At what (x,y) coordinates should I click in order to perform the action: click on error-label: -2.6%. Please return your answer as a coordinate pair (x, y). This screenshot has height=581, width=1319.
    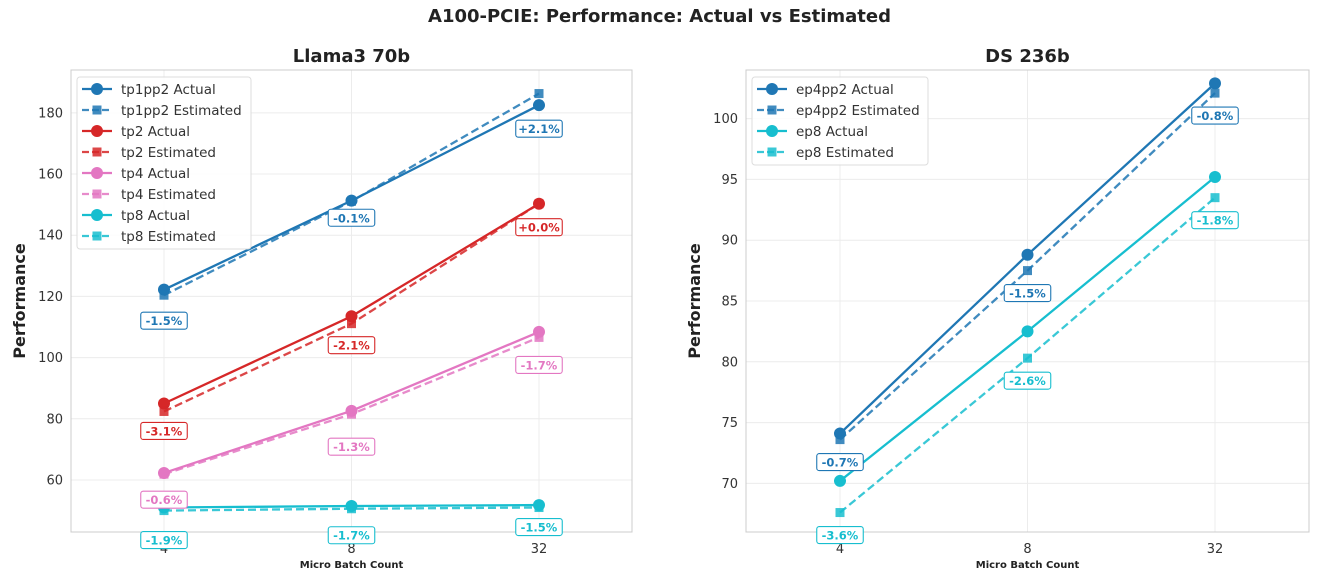
    Looking at the image, I should click on (1027, 380).